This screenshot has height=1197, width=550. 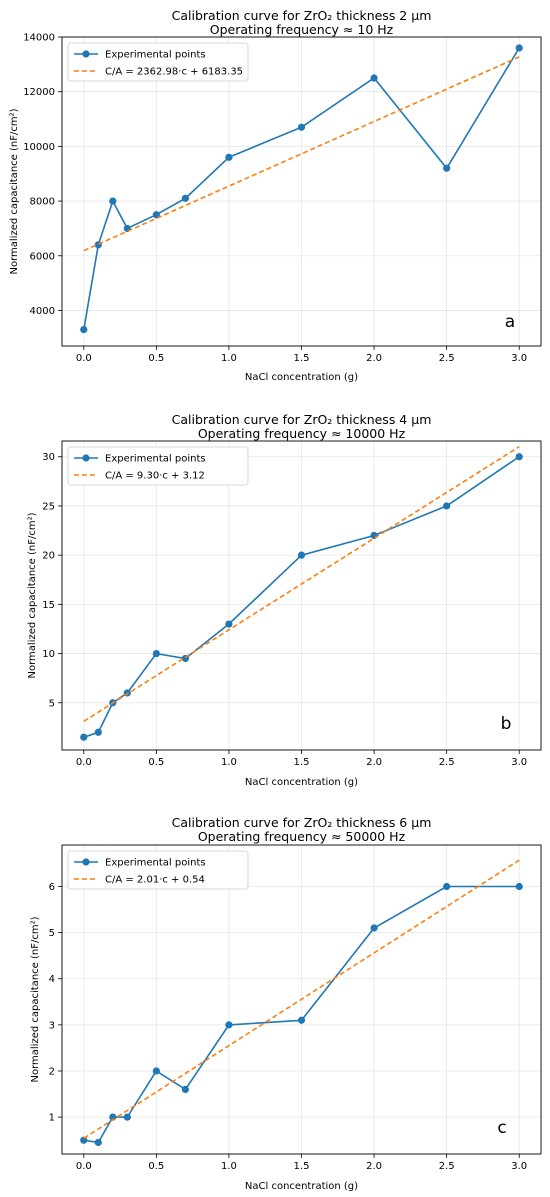 What do you see at coordinates (510, 322) in the screenshot?
I see `panel-letter: a` at bounding box center [510, 322].